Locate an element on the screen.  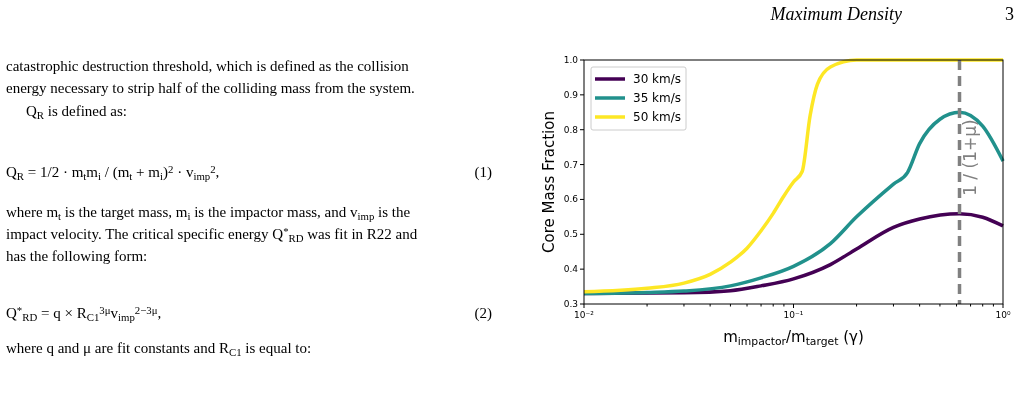
text: where q and μ are fit constants and R$_{C1}$ is equal to: is located at coordinates (159, 349).